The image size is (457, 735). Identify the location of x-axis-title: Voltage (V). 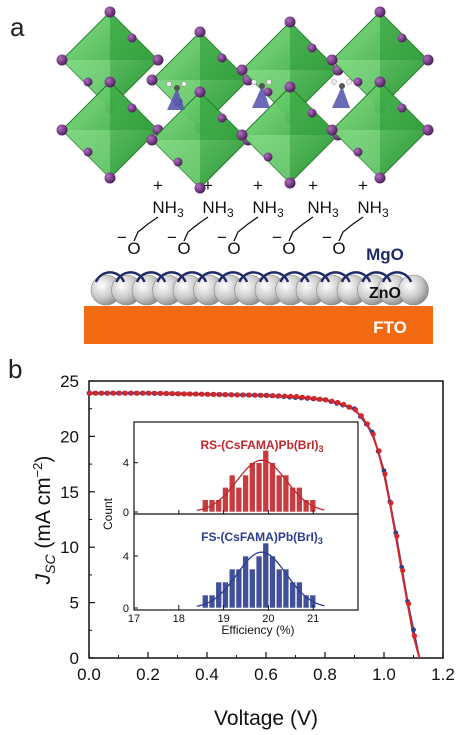
(266, 718).